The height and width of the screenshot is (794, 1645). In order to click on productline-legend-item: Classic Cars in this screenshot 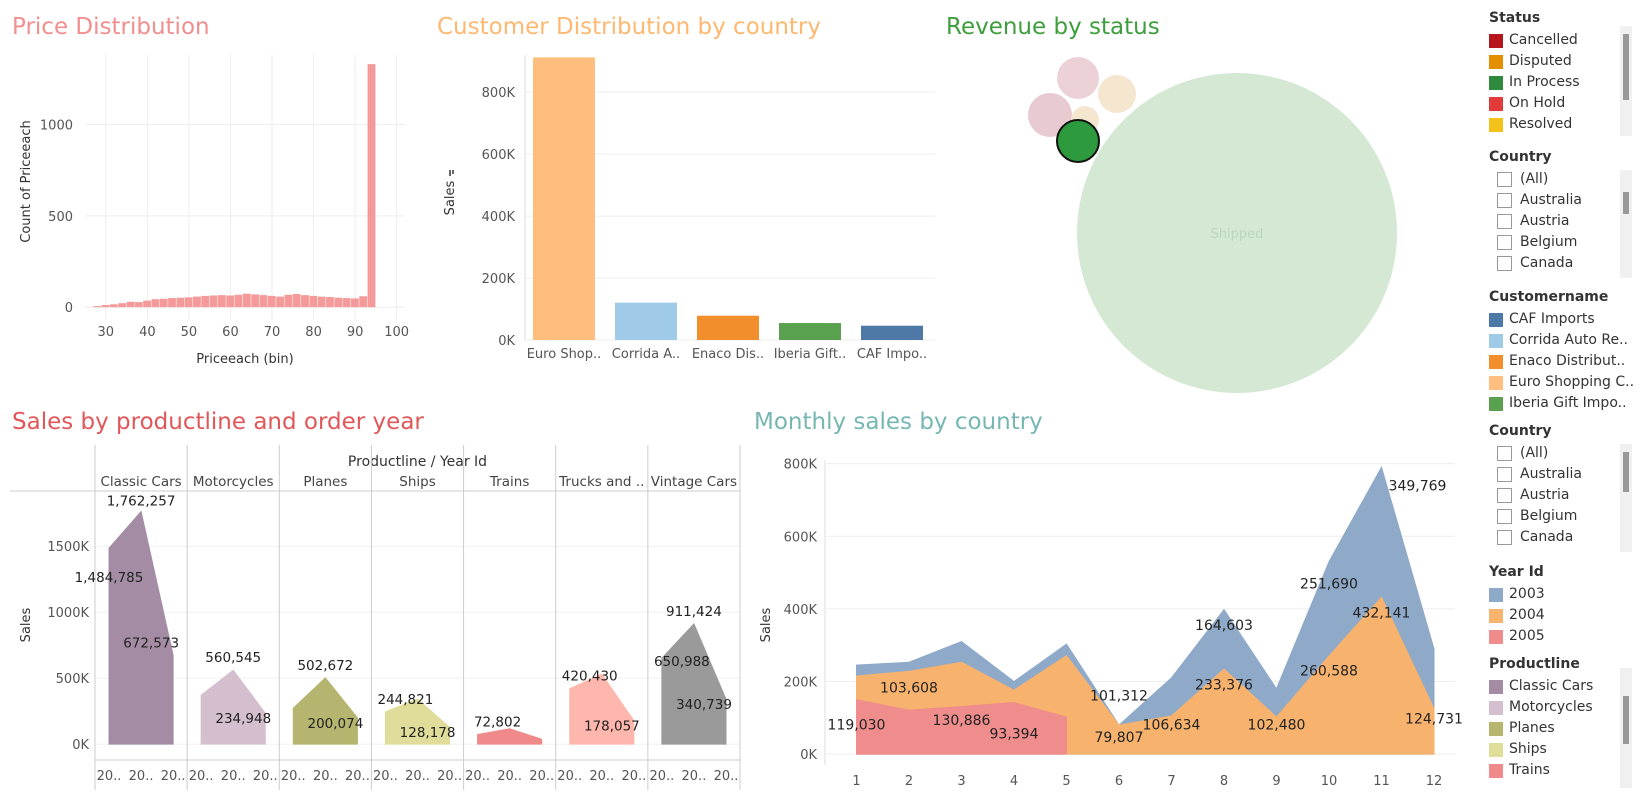, I will do `click(1564, 686)`.